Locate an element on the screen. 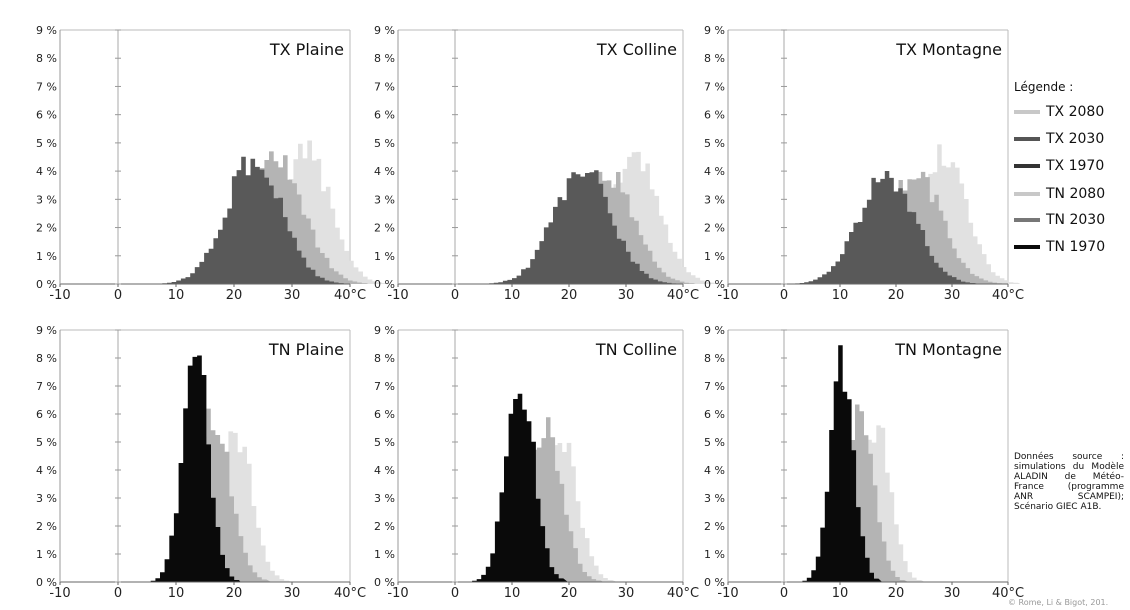  chart-title: TN Montagne is located at coordinates (948, 349).